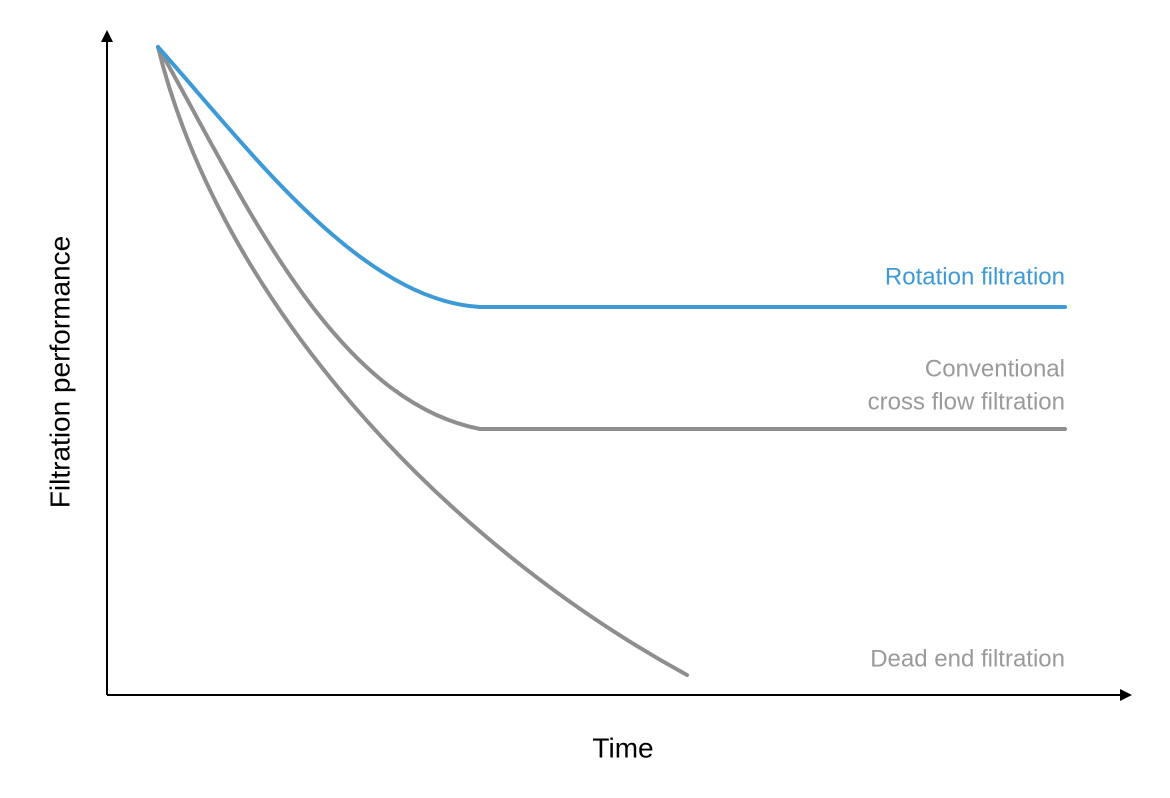  Describe the element at coordinates (59, 372) in the screenshot. I see `y-axis-label: Filtration performance` at that location.